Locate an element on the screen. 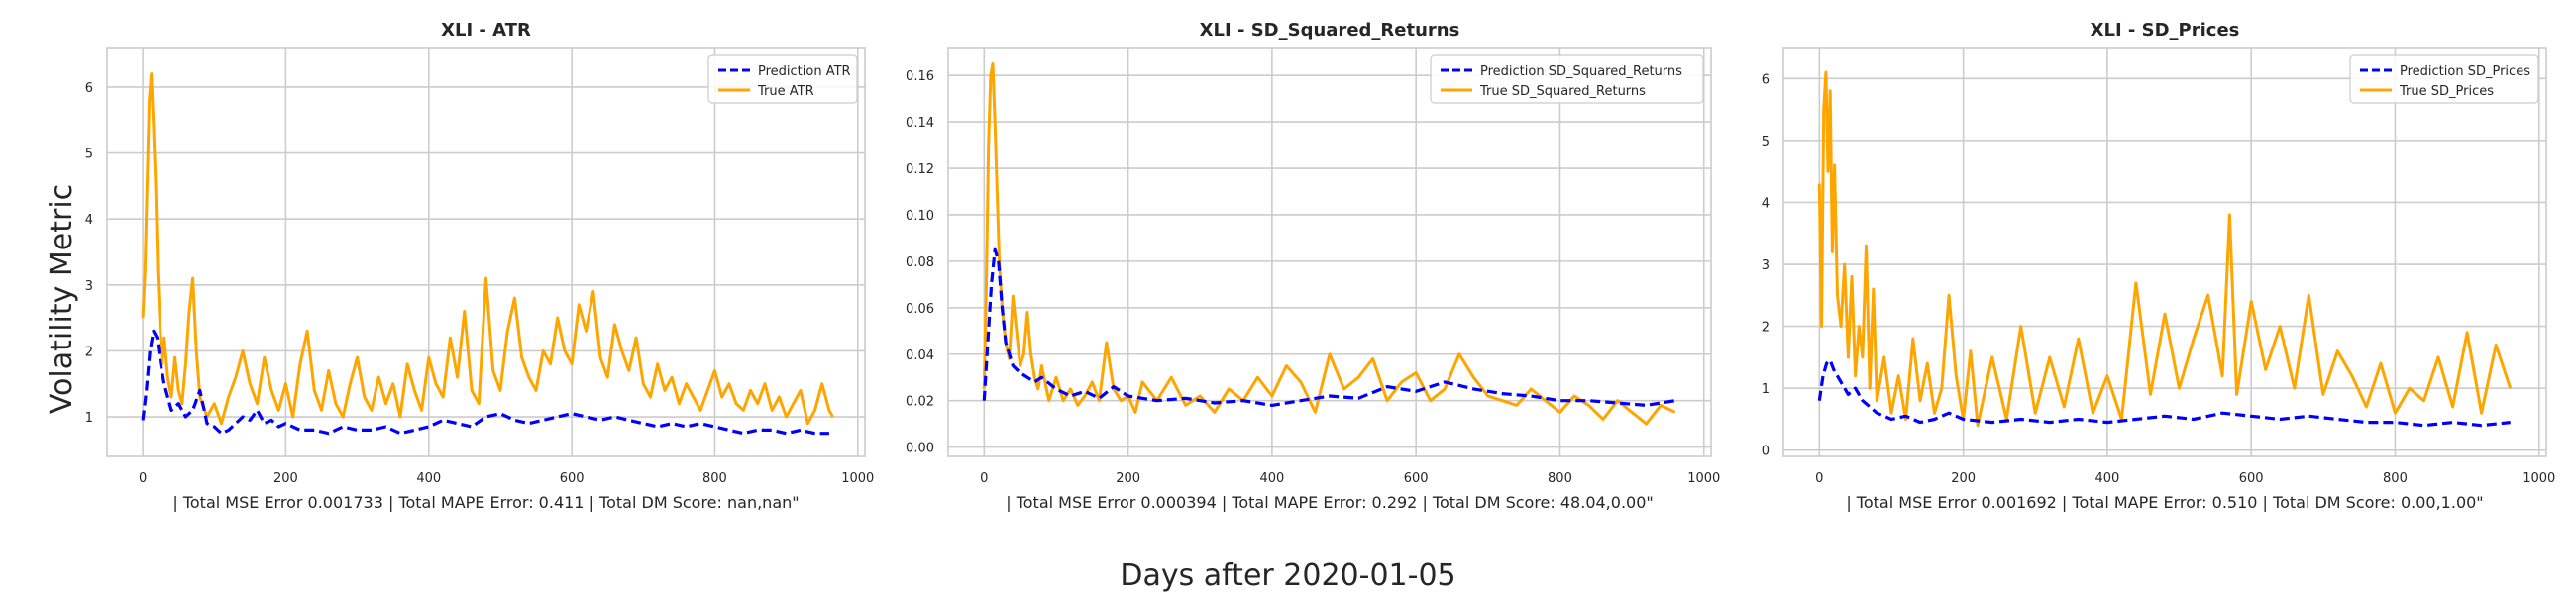 Image resolution: width=2576 pixels, height=594 pixels. y-tick-label: 0.12 is located at coordinates (920, 169).